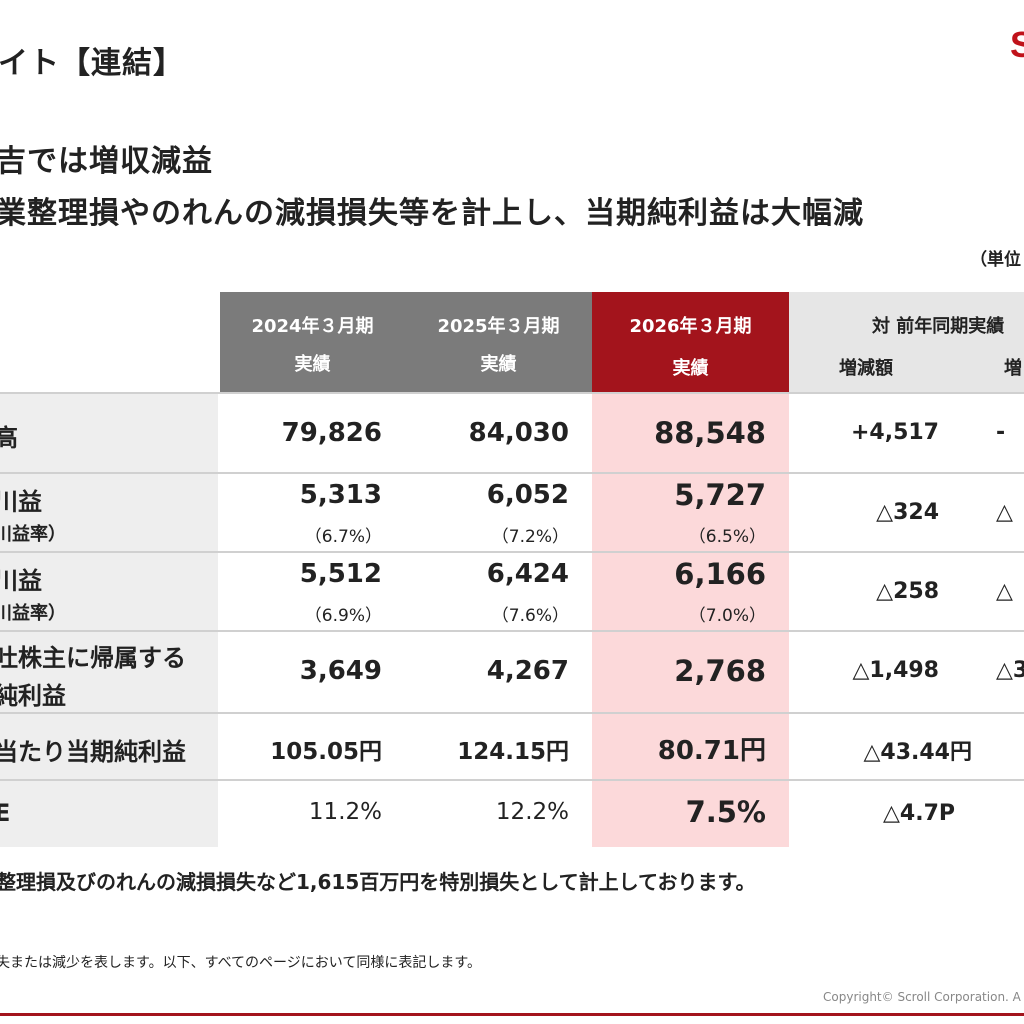 The height and width of the screenshot is (1024, 1024). Describe the element at coordinates (906, 342) in the screenshot. I see `column-header-comparison: 対 前年同期実績 増減額 増` at that location.